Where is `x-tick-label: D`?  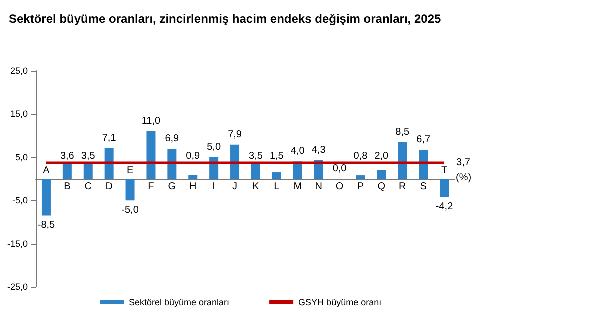
x-tick-label: D is located at coordinates (109, 187).